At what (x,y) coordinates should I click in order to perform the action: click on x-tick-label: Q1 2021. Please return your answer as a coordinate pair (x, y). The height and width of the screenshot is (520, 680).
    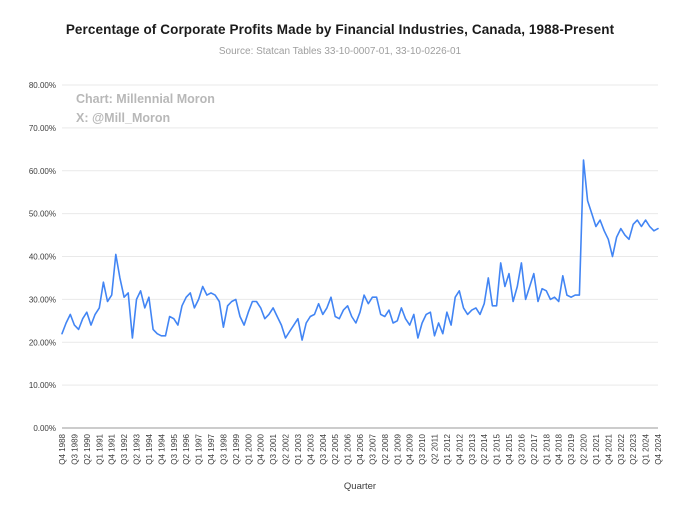
    Looking at the image, I should click on (596, 448).